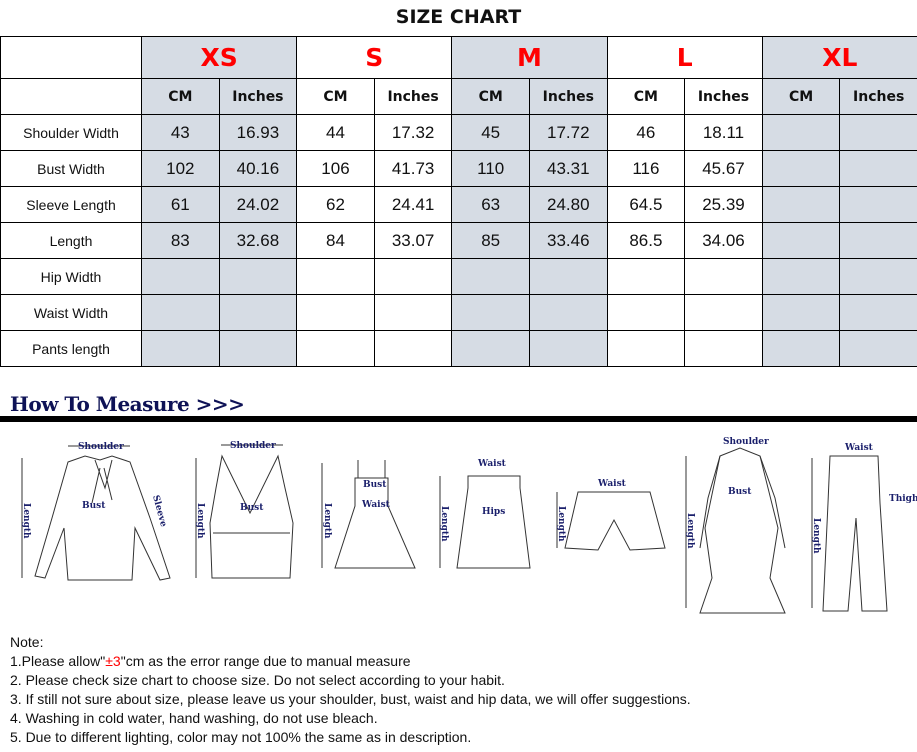  Describe the element at coordinates (335, 204) in the screenshot. I see `measurement-cell: 62` at that location.